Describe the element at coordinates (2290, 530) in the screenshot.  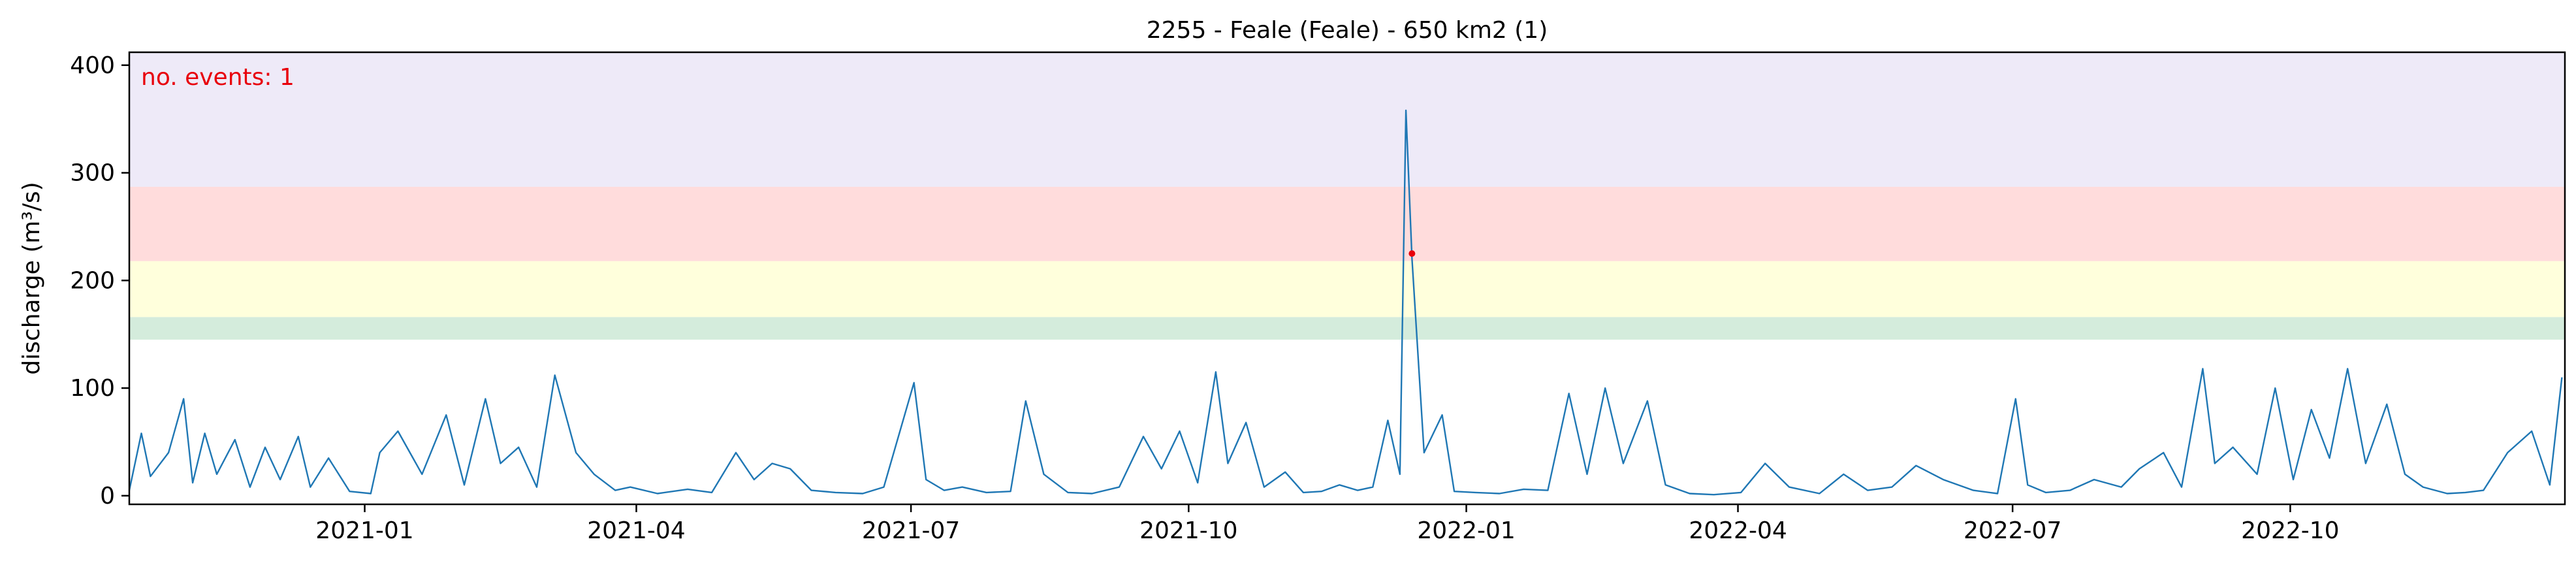
I see `x-tick-label: 2022-10` at that location.